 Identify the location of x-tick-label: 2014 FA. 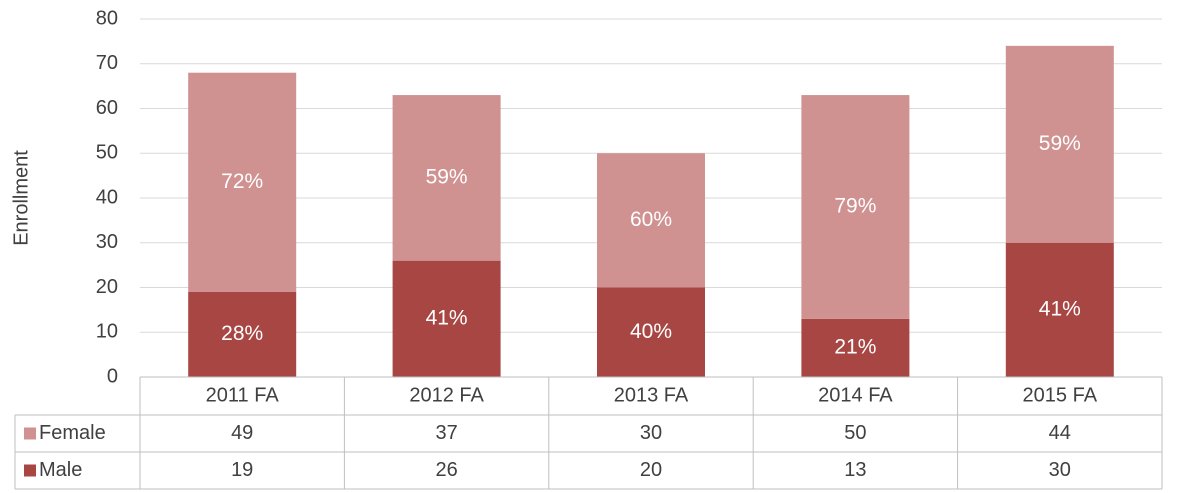
(855, 395).